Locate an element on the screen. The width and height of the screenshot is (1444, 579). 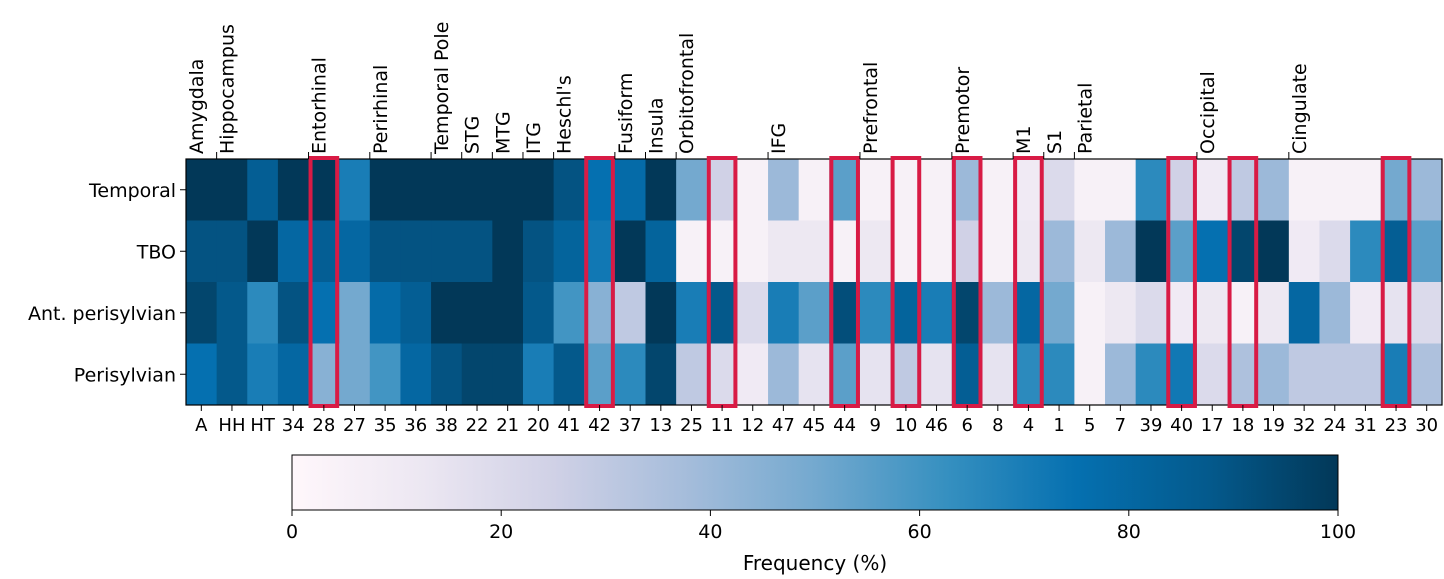
column-label: HH is located at coordinates (231, 425).